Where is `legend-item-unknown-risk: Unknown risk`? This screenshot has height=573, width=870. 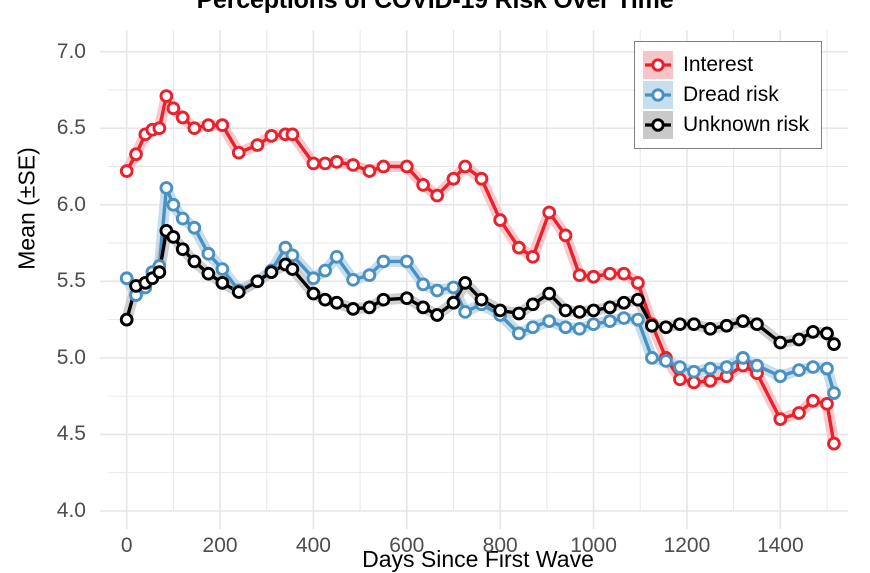 legend-item-unknown-risk: Unknown risk is located at coordinates (726, 125).